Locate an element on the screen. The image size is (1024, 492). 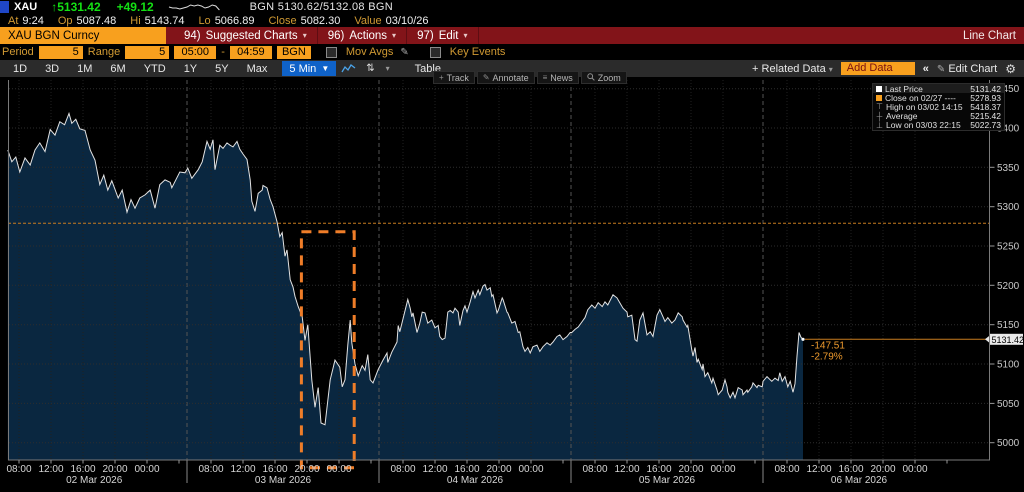
svg-text: 5400 is located at coordinates (1008, 129).